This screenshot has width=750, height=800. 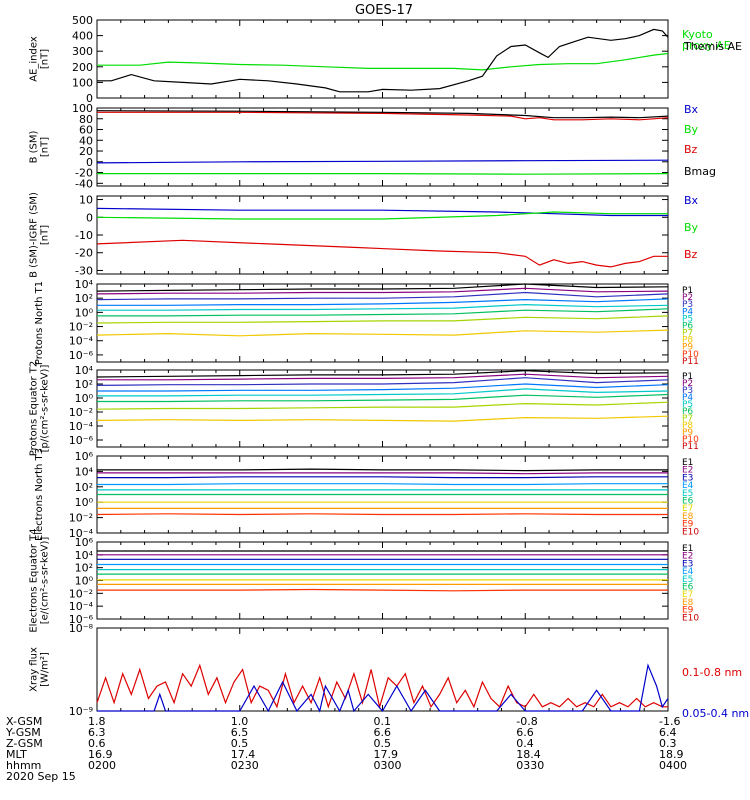 I want to click on ephemeris-value: 17.4, so click(x=243, y=754).